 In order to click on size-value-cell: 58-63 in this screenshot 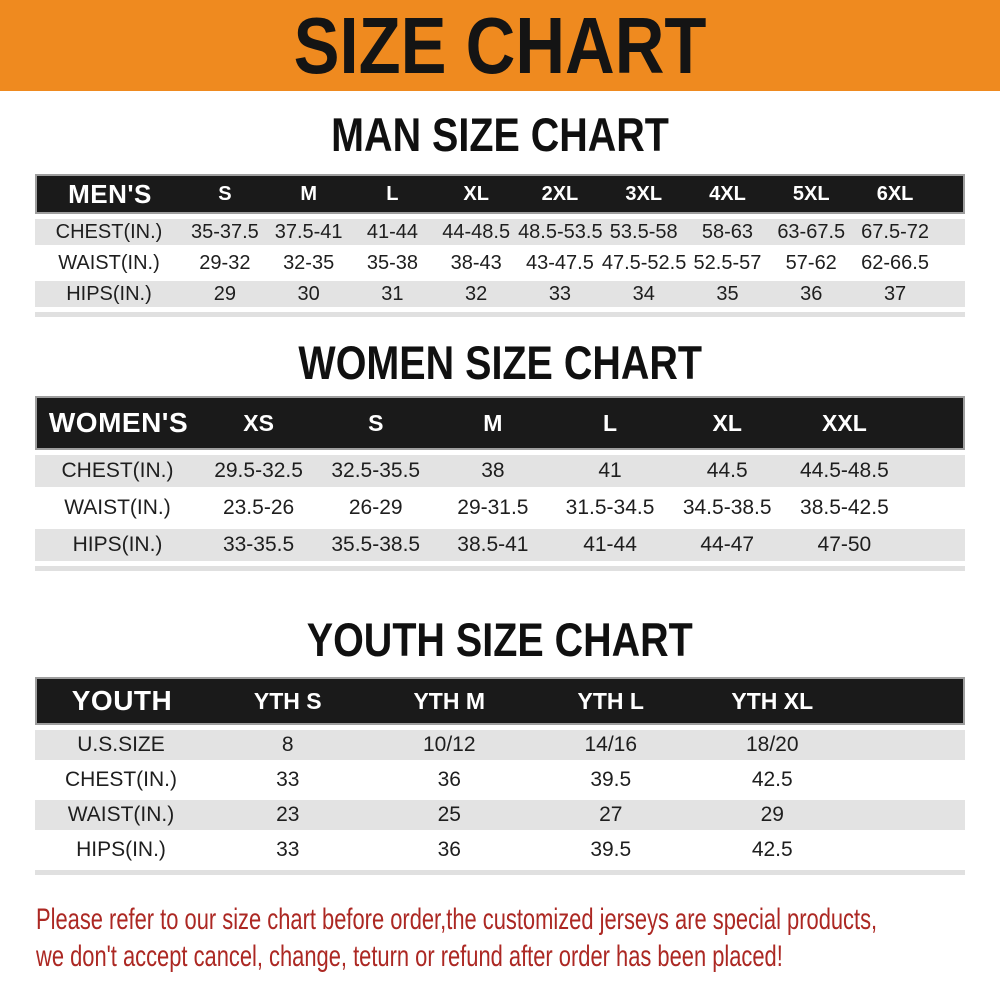, I will do `click(727, 232)`.